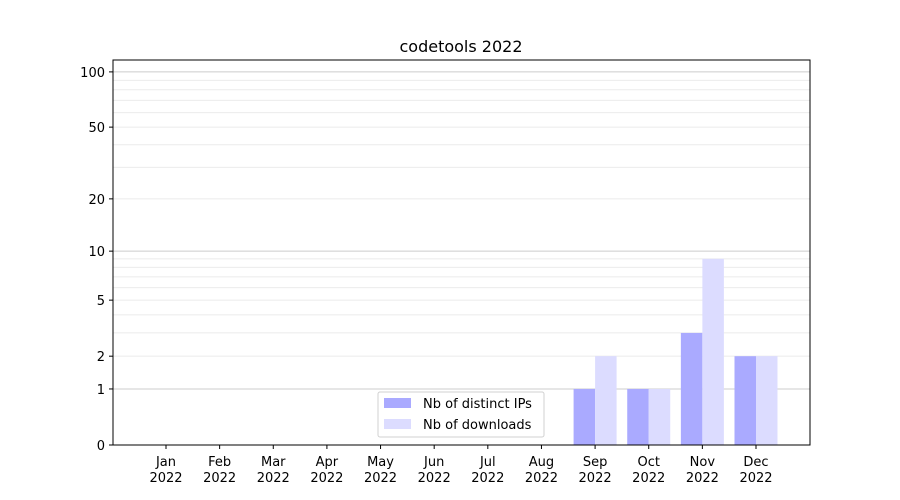 The image size is (900, 500). What do you see at coordinates (648, 470) in the screenshot?
I see `x-tick-label: Oct 2022` at bounding box center [648, 470].